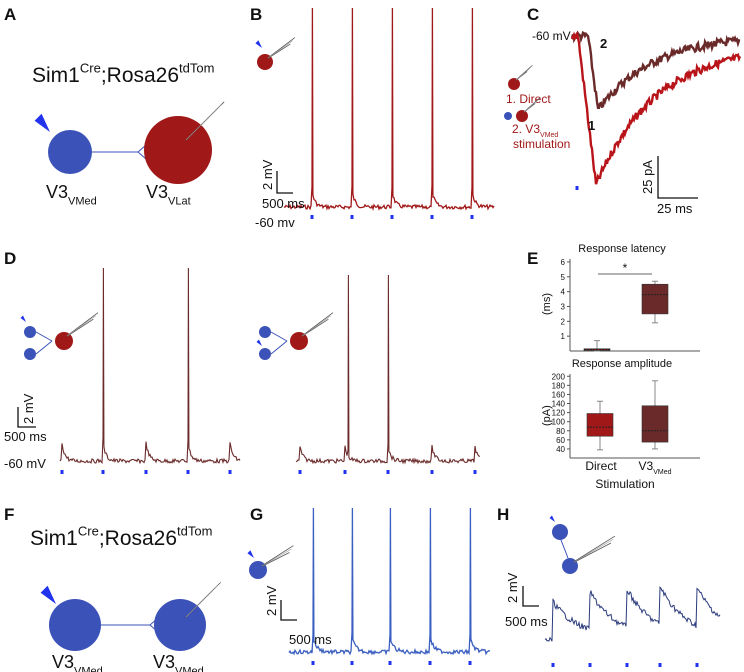 The width and height of the screenshot is (744, 672). What do you see at coordinates (54, 538) in the screenshot?
I see `text-part: Sim1` at bounding box center [54, 538].